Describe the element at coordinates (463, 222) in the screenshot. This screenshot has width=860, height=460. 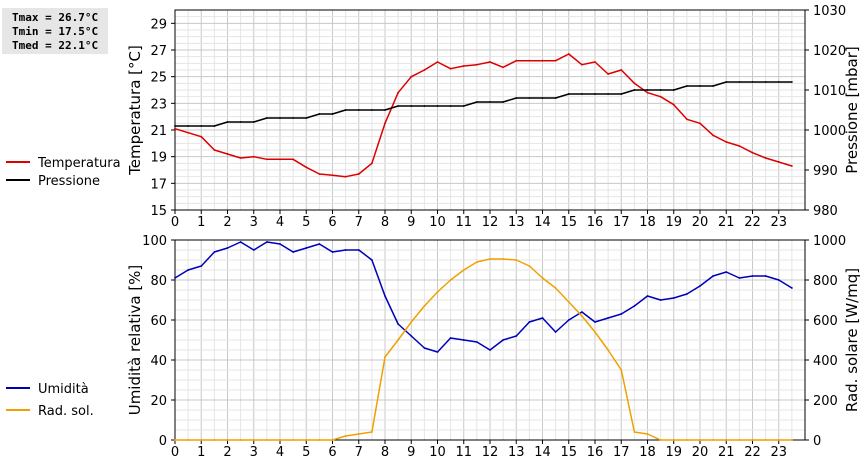
I see `x-tick-label: 11` at that location.